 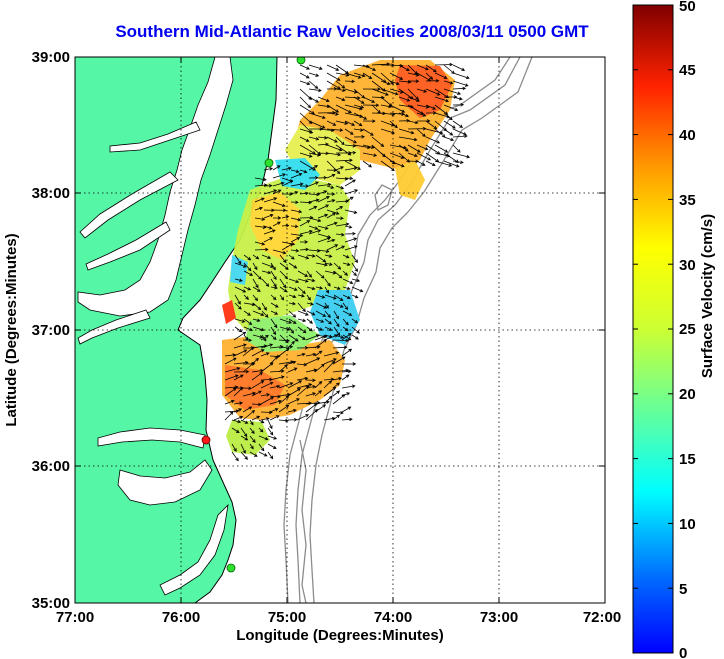 I want to click on field-red-spot, so click(x=229, y=312).